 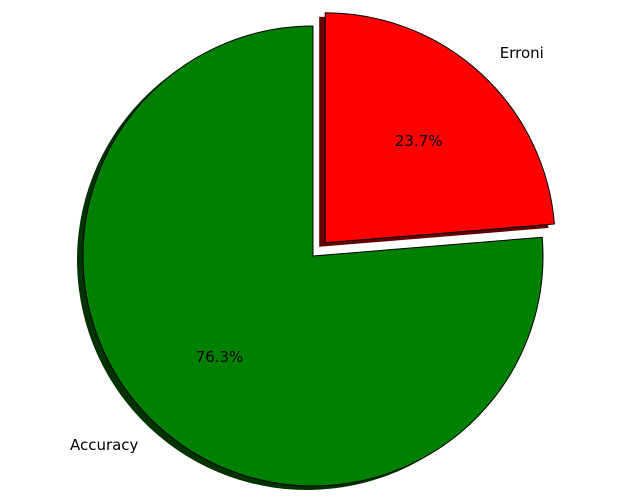 What do you see at coordinates (419, 141) in the screenshot?
I see `pct-label-erroni: 23.7%` at bounding box center [419, 141].